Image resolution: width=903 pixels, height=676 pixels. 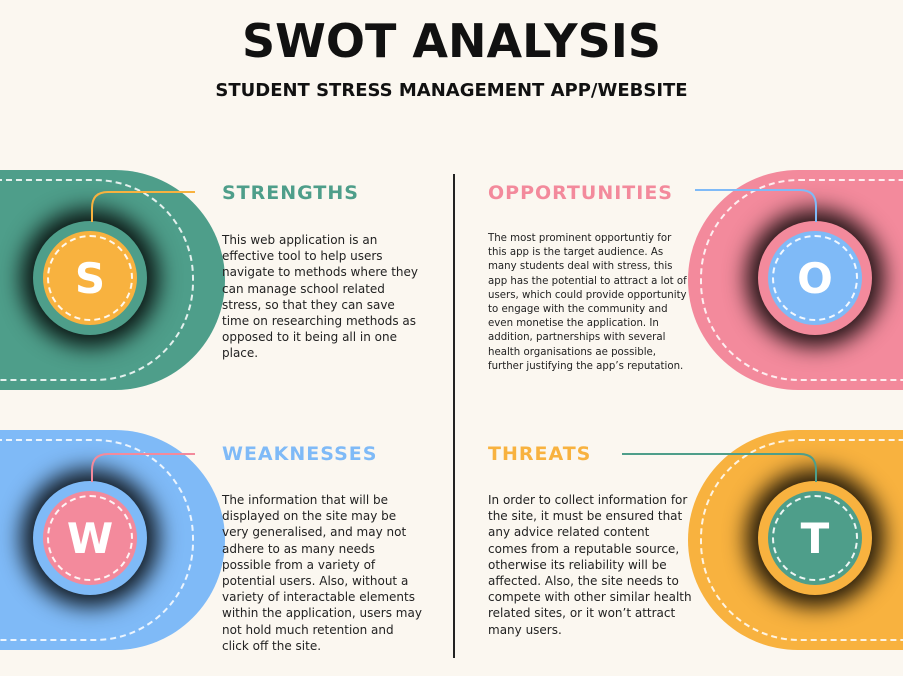 I want to click on weaknesses-letter: W, so click(x=90, y=538).